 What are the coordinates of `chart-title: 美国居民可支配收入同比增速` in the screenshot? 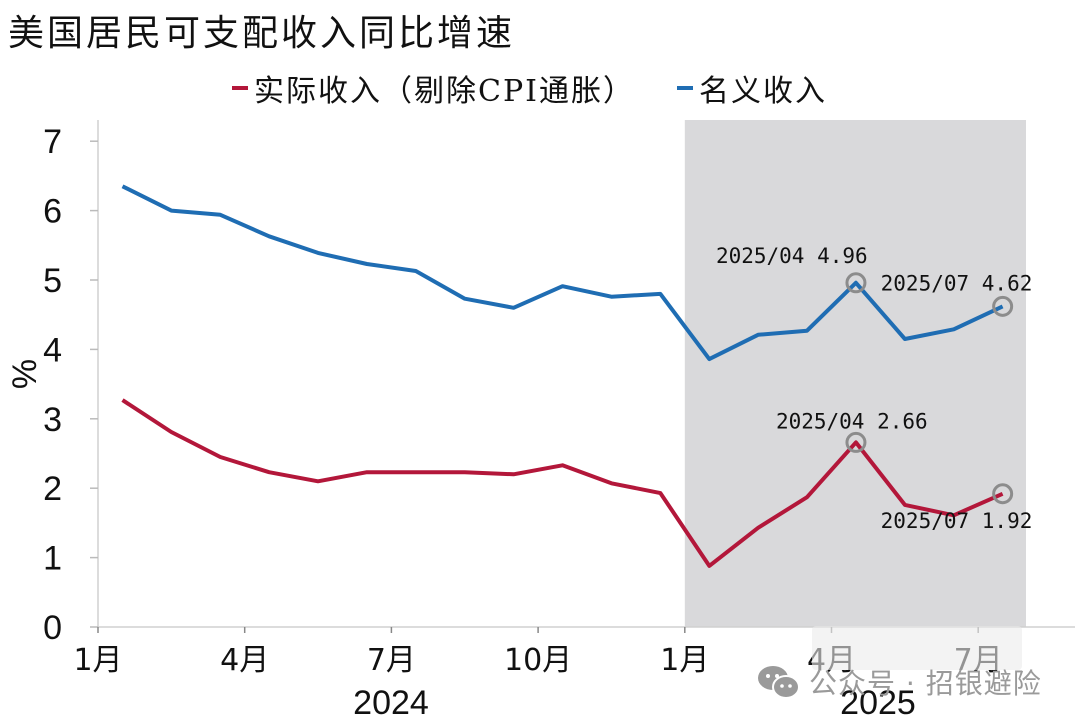 It's located at (262, 33).